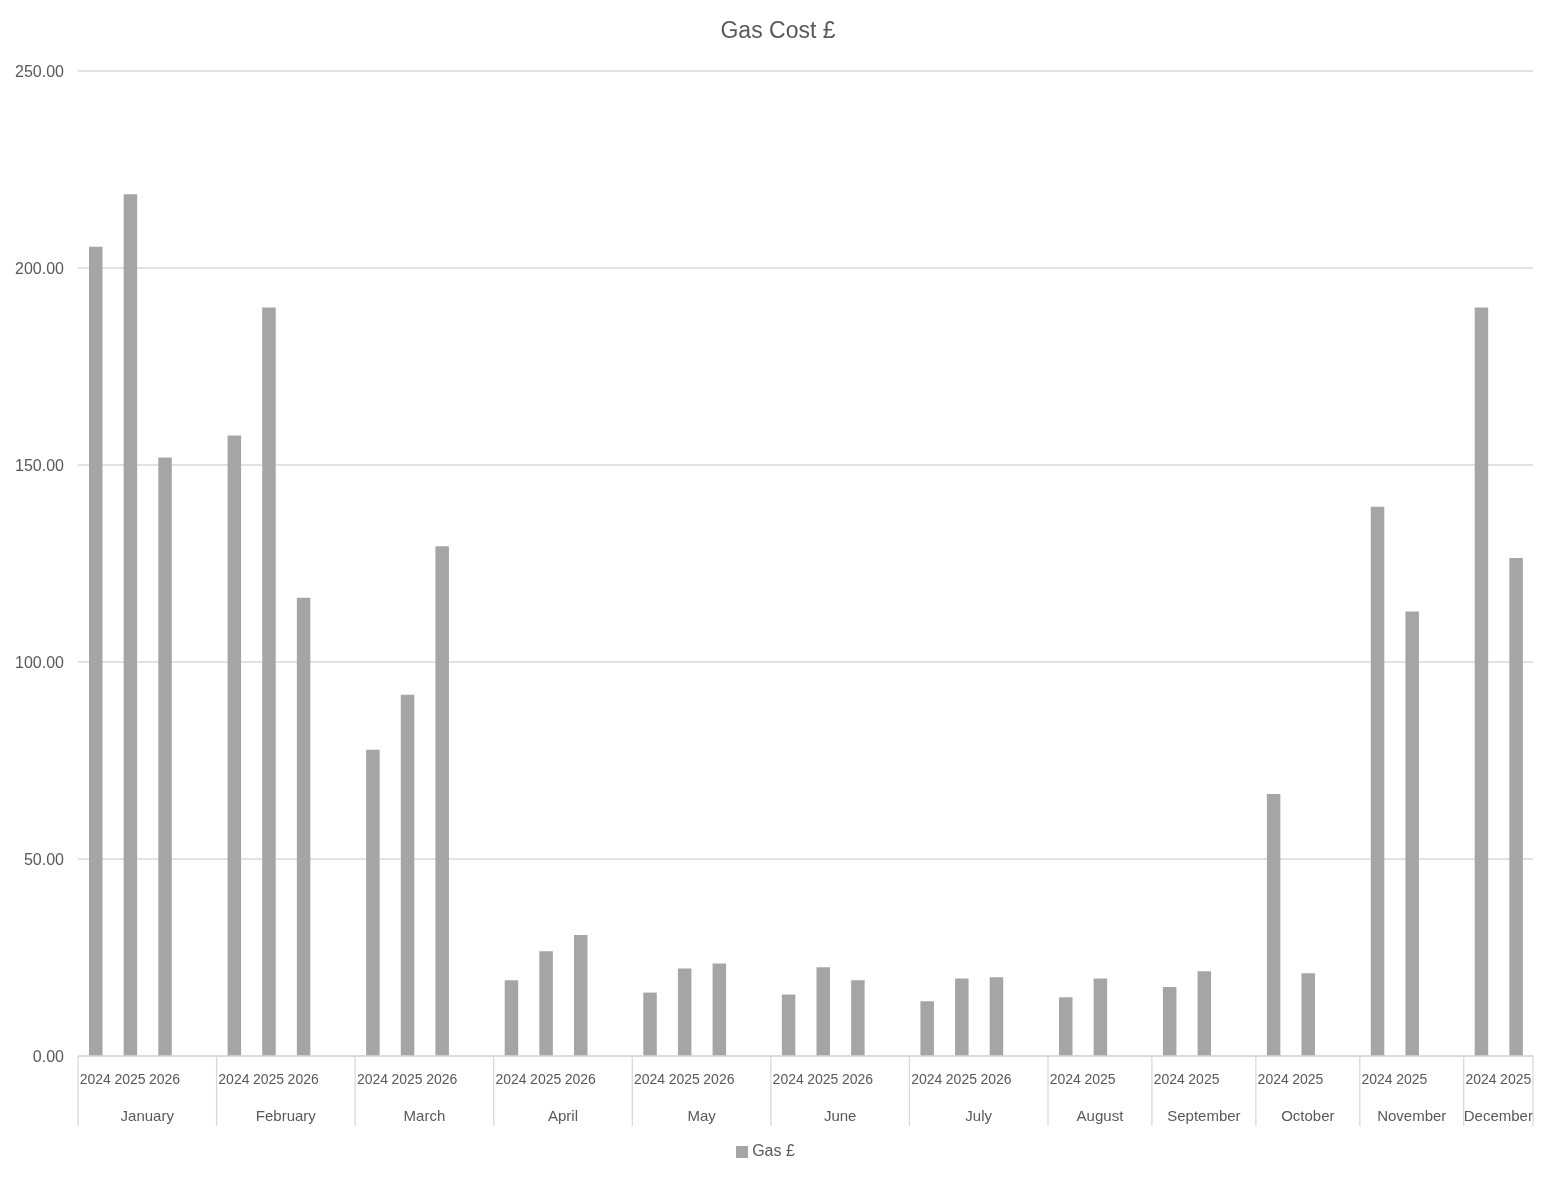  Describe the element at coordinates (1498, 1115) in the screenshot. I see `text: December` at that location.